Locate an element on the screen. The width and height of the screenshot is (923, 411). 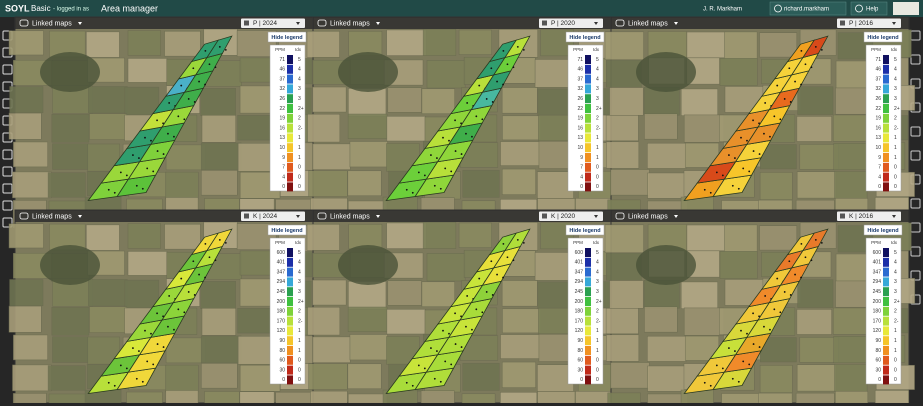
role: Area manager is located at coordinates (129, 8).